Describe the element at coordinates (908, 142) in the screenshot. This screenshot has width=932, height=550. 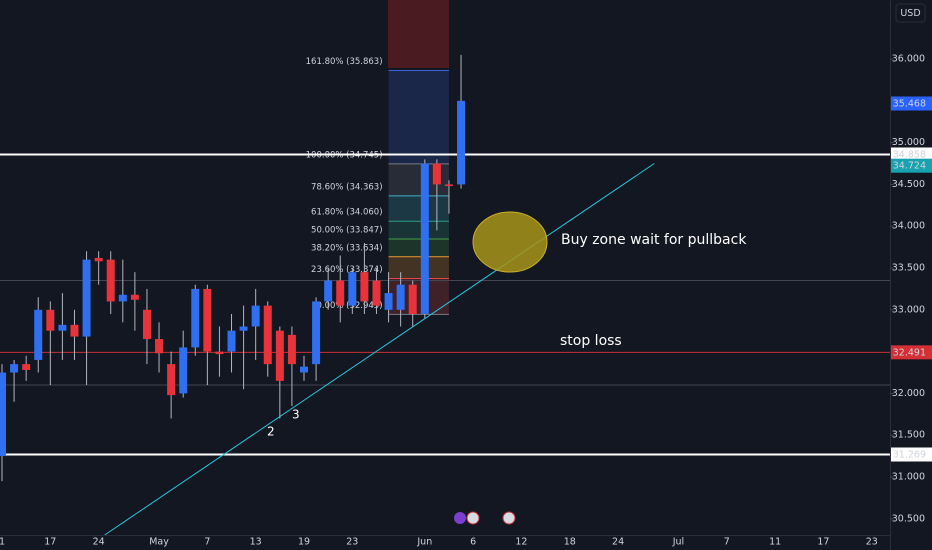
I see `y-tick-label: 35.000` at that location.